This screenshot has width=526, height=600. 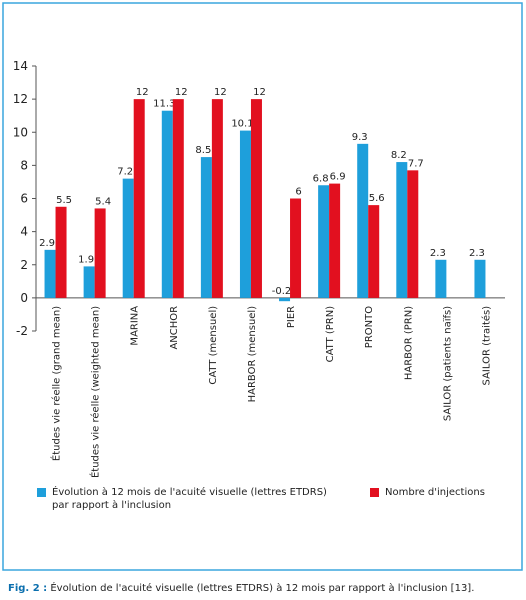 I want to click on x-tick-label: MARINA, so click(x=135, y=326).